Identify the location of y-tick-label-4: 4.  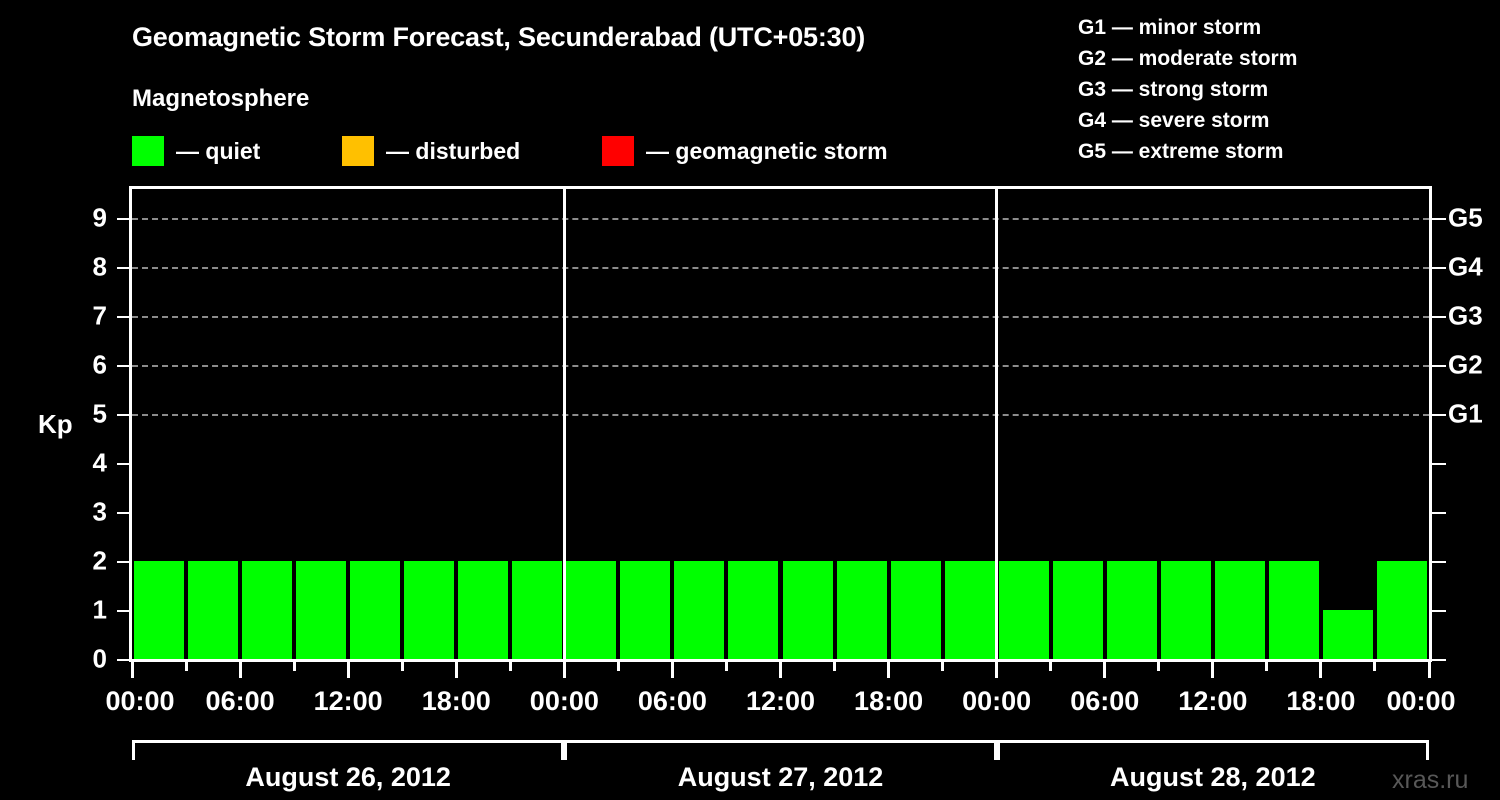
(99, 462).